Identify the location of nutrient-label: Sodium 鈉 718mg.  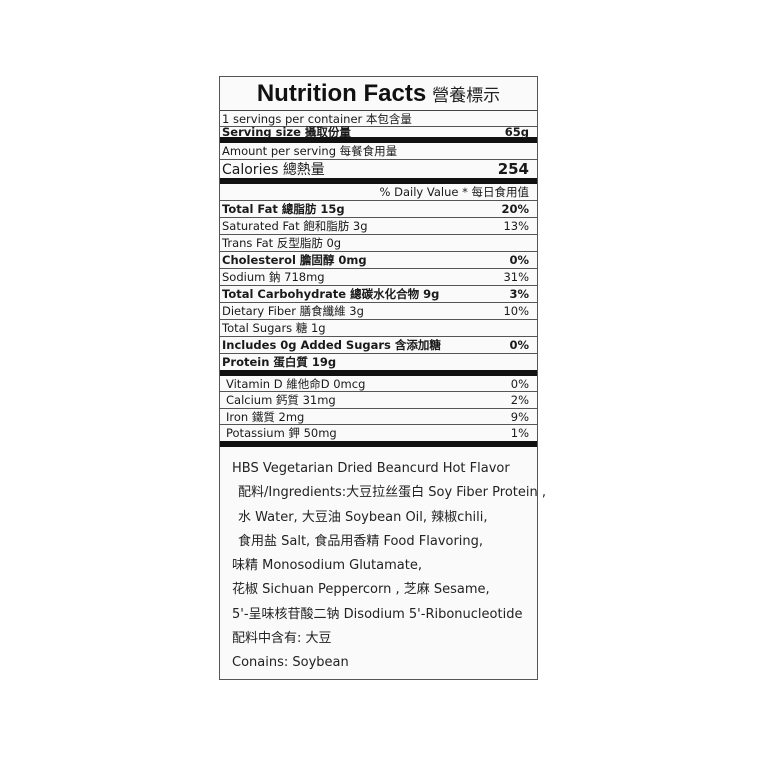
(273, 277).